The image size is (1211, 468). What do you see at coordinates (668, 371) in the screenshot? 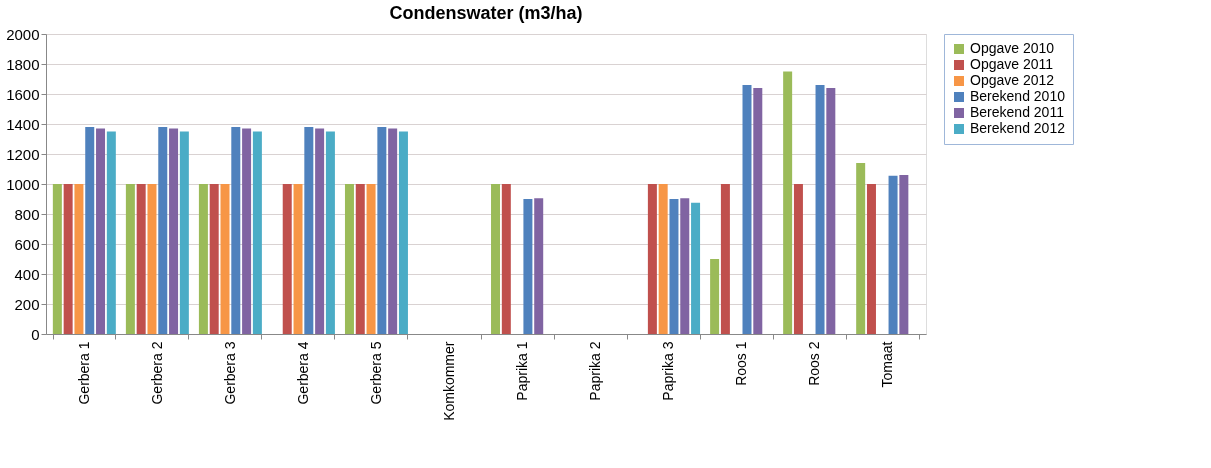
I see `x-tick-label: Paprika 3` at bounding box center [668, 371].